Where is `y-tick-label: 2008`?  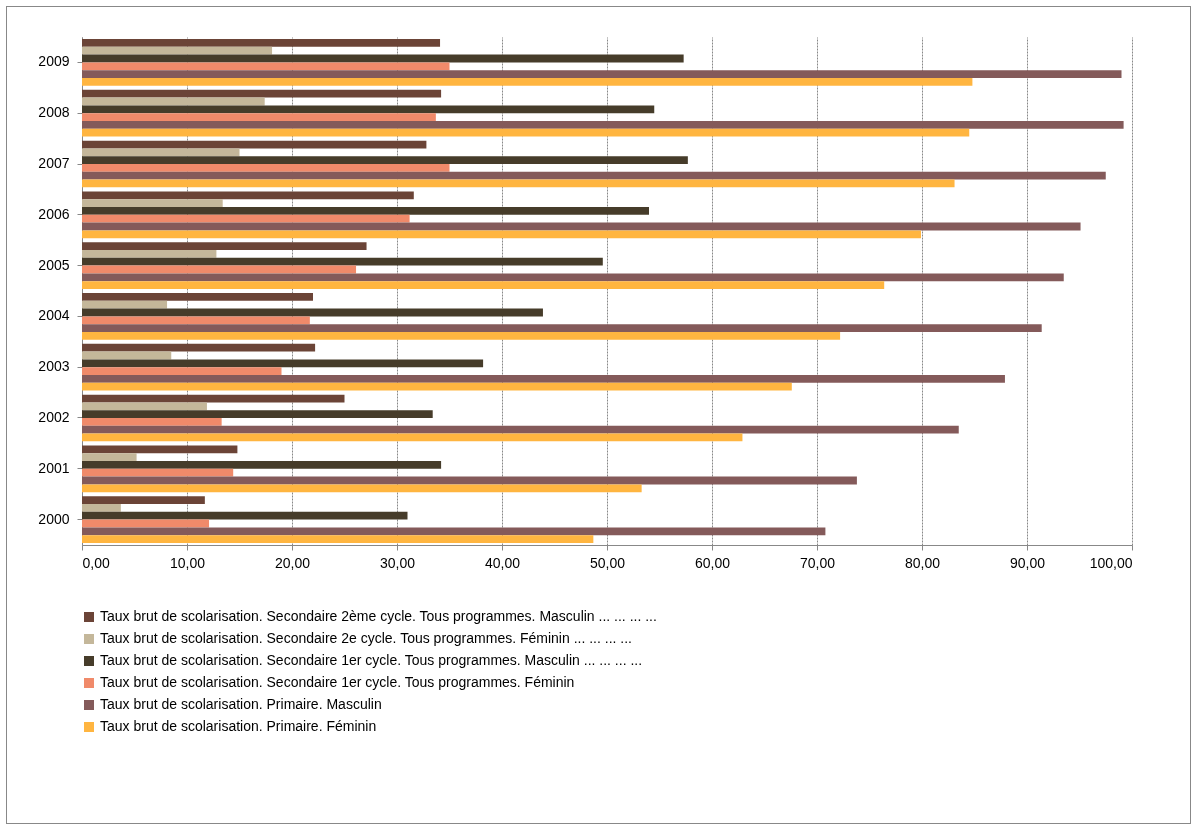
y-tick-label: 2008 is located at coordinates (54, 112).